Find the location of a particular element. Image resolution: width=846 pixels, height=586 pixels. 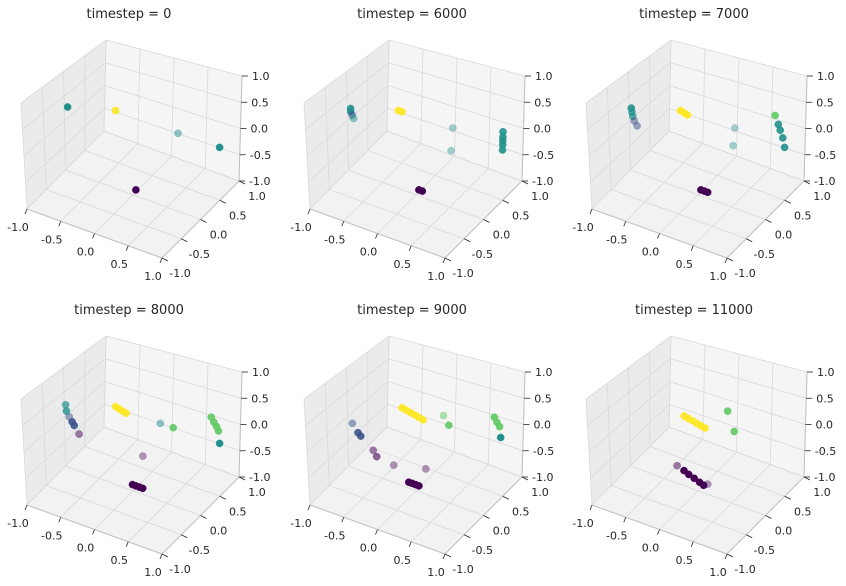

subplot-title: timestep = 11000 is located at coordinates (694, 310).